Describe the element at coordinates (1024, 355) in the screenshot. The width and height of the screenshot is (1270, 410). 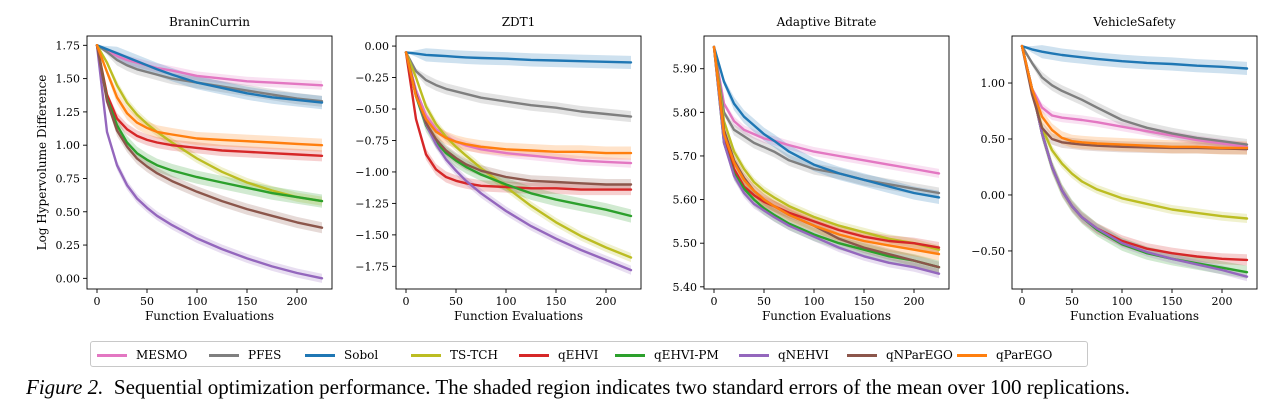
I see `legend-label: qParEGO` at that location.